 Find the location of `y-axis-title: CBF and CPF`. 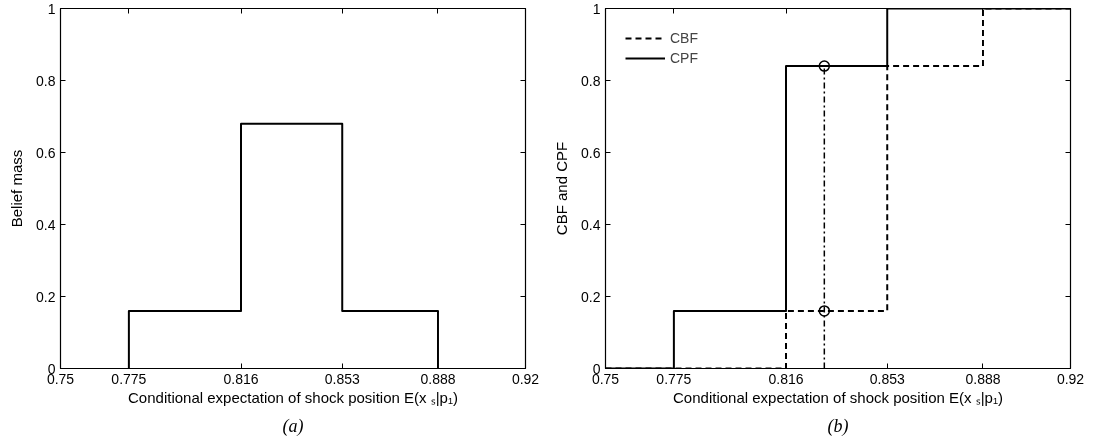

y-axis-title: CBF and CPF is located at coordinates (562, 188).